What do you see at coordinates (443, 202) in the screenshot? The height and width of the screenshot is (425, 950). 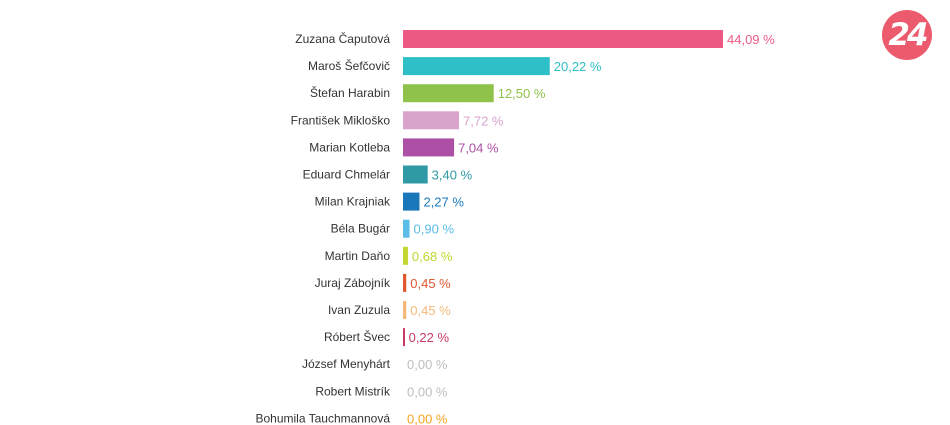 I see `data-label: 2,27 %` at bounding box center [443, 202].